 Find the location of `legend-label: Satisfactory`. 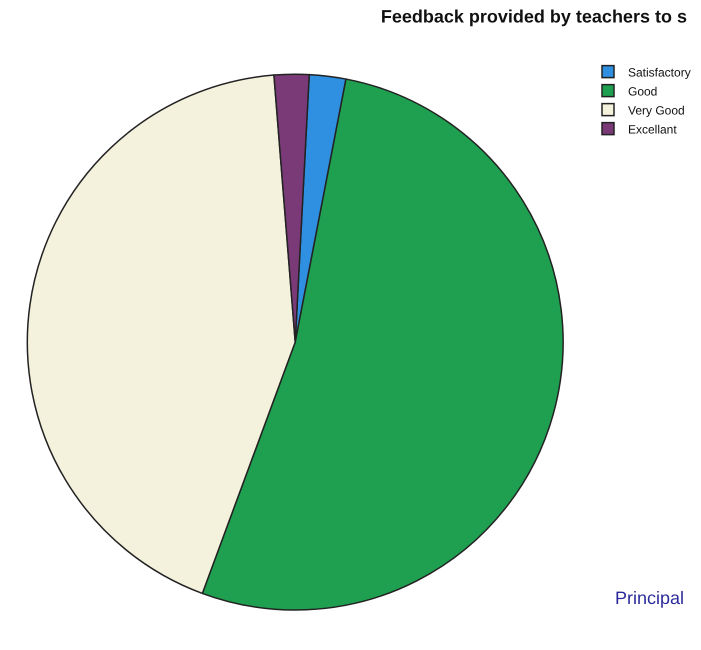

legend-label: Satisfactory is located at coordinates (659, 72).